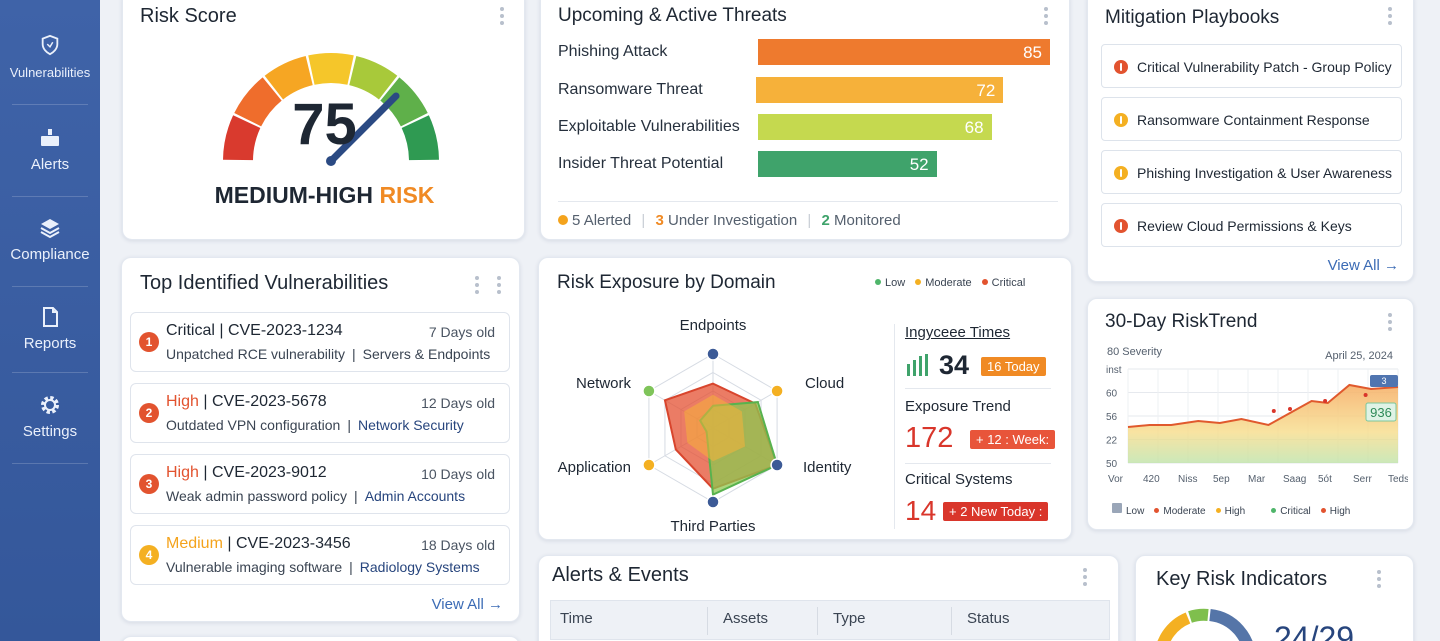 The image size is (1440, 641). Describe the element at coordinates (1181, 321) in the screenshot. I see `card-title: 30-Day RiskTrend` at that location.